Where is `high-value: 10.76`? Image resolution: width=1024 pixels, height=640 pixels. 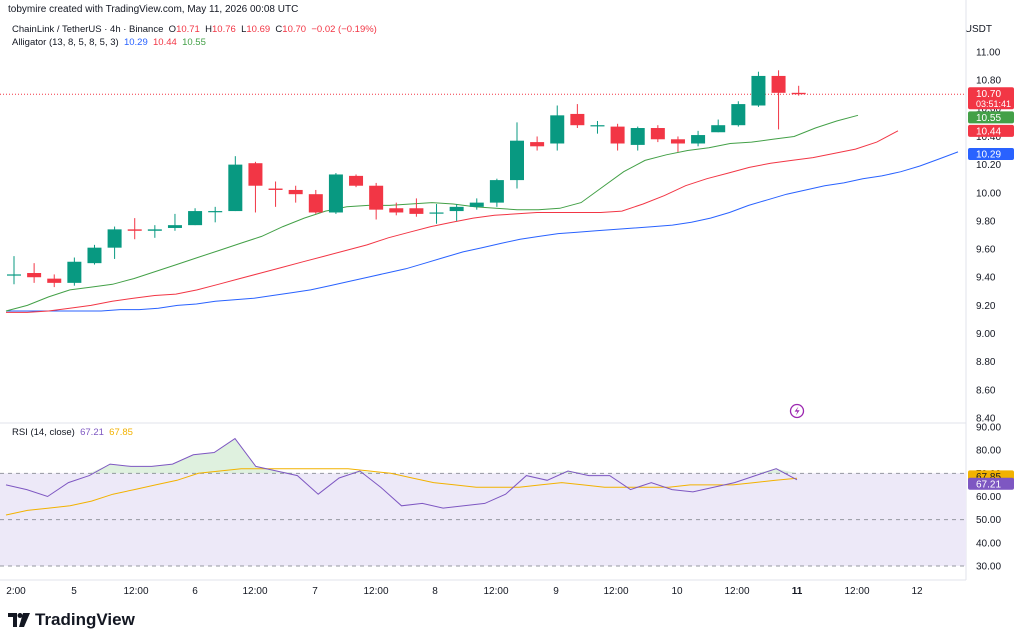 high-value: 10.76 is located at coordinates (224, 29).